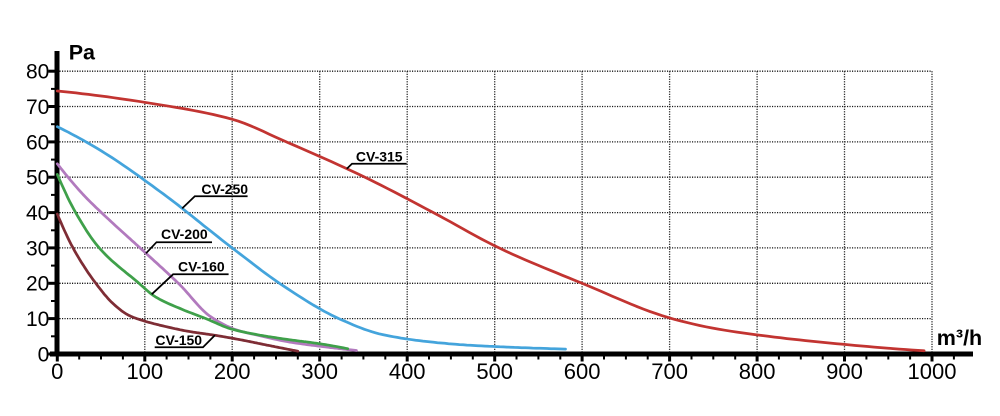  Describe the element at coordinates (319, 371) in the screenshot. I see `svg-text: 300` at that location.